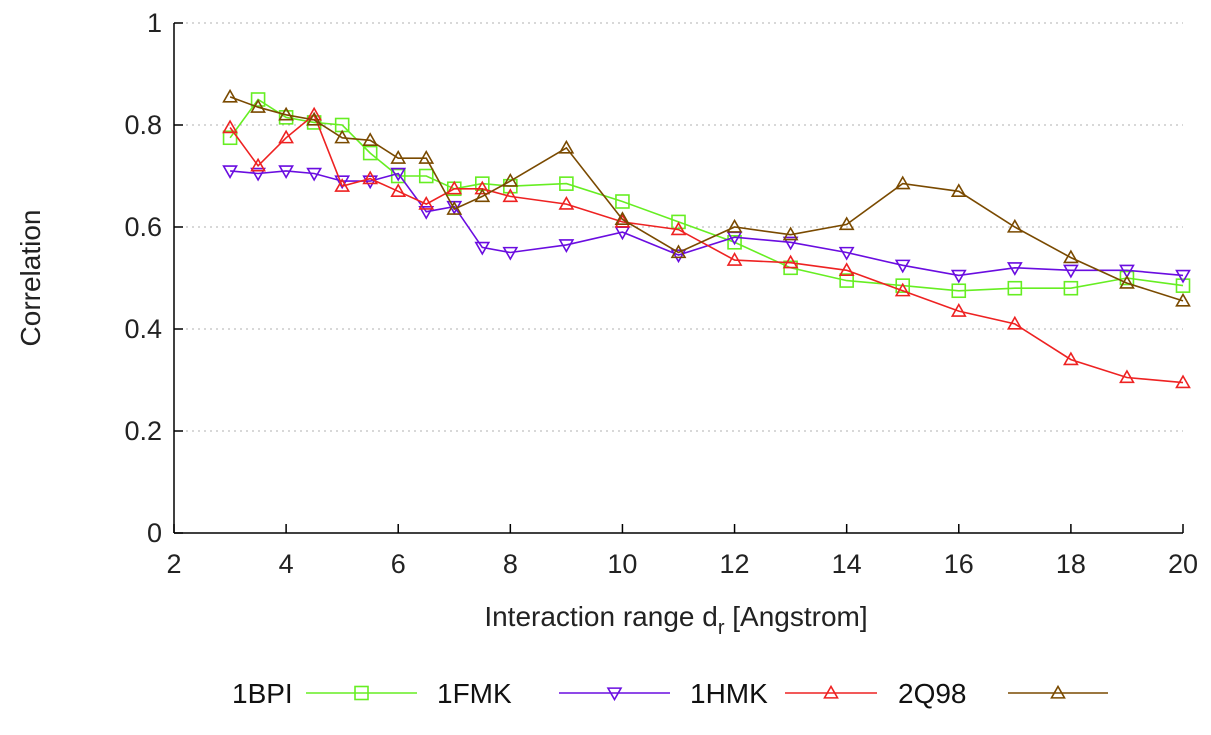  I want to click on x-tick-label: 16, so click(959, 564).